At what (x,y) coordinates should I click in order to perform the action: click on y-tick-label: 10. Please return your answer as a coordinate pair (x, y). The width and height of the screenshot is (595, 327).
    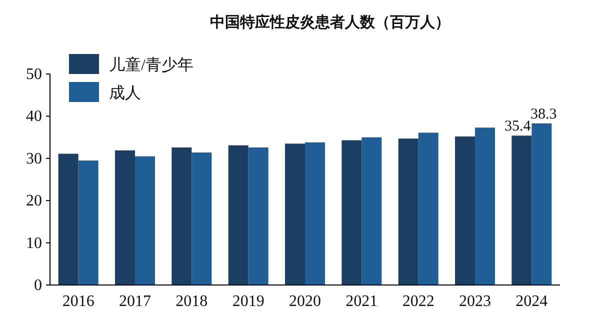
    Looking at the image, I should click on (34, 243).